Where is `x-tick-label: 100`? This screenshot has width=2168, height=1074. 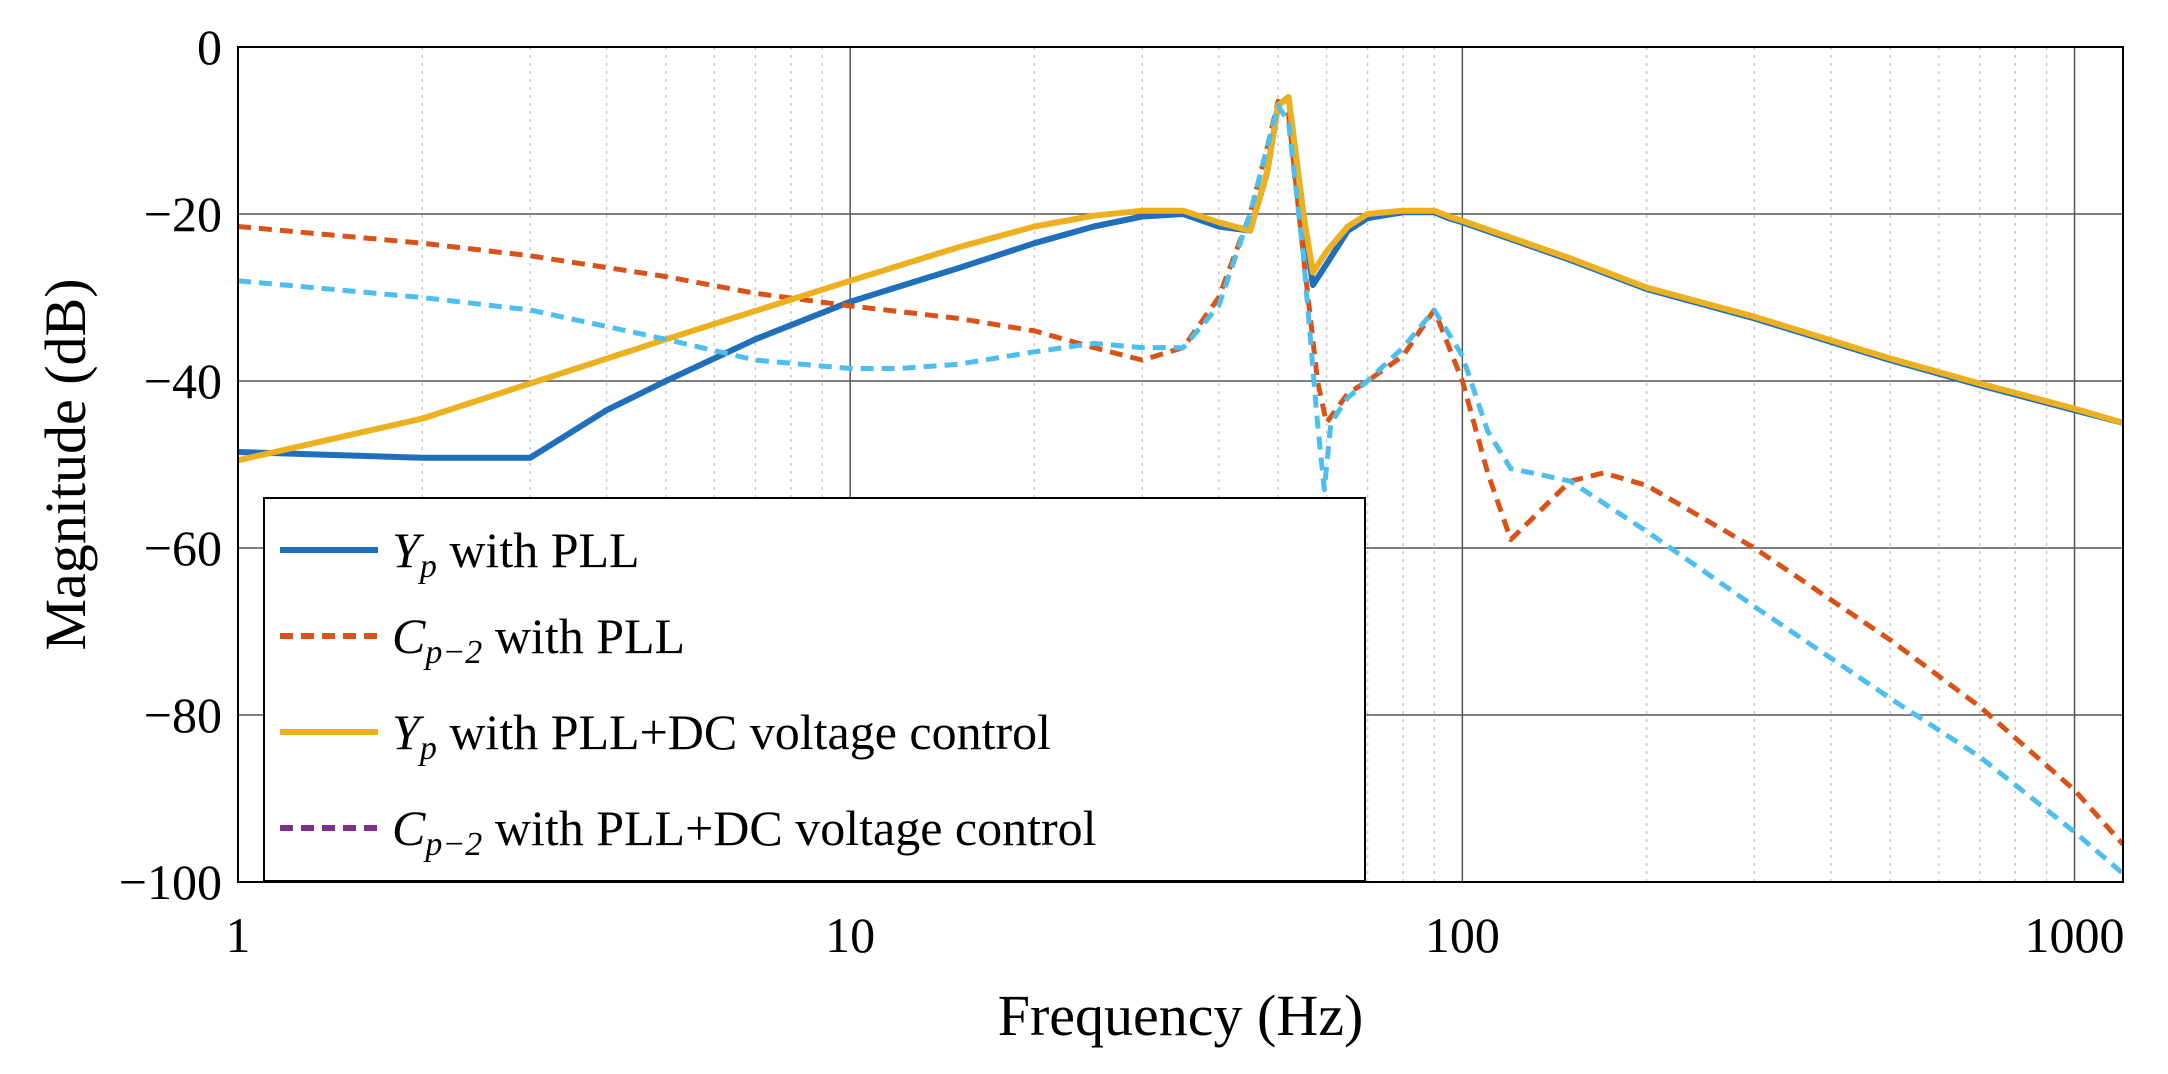 x-tick-label: 100 is located at coordinates (1462, 935).